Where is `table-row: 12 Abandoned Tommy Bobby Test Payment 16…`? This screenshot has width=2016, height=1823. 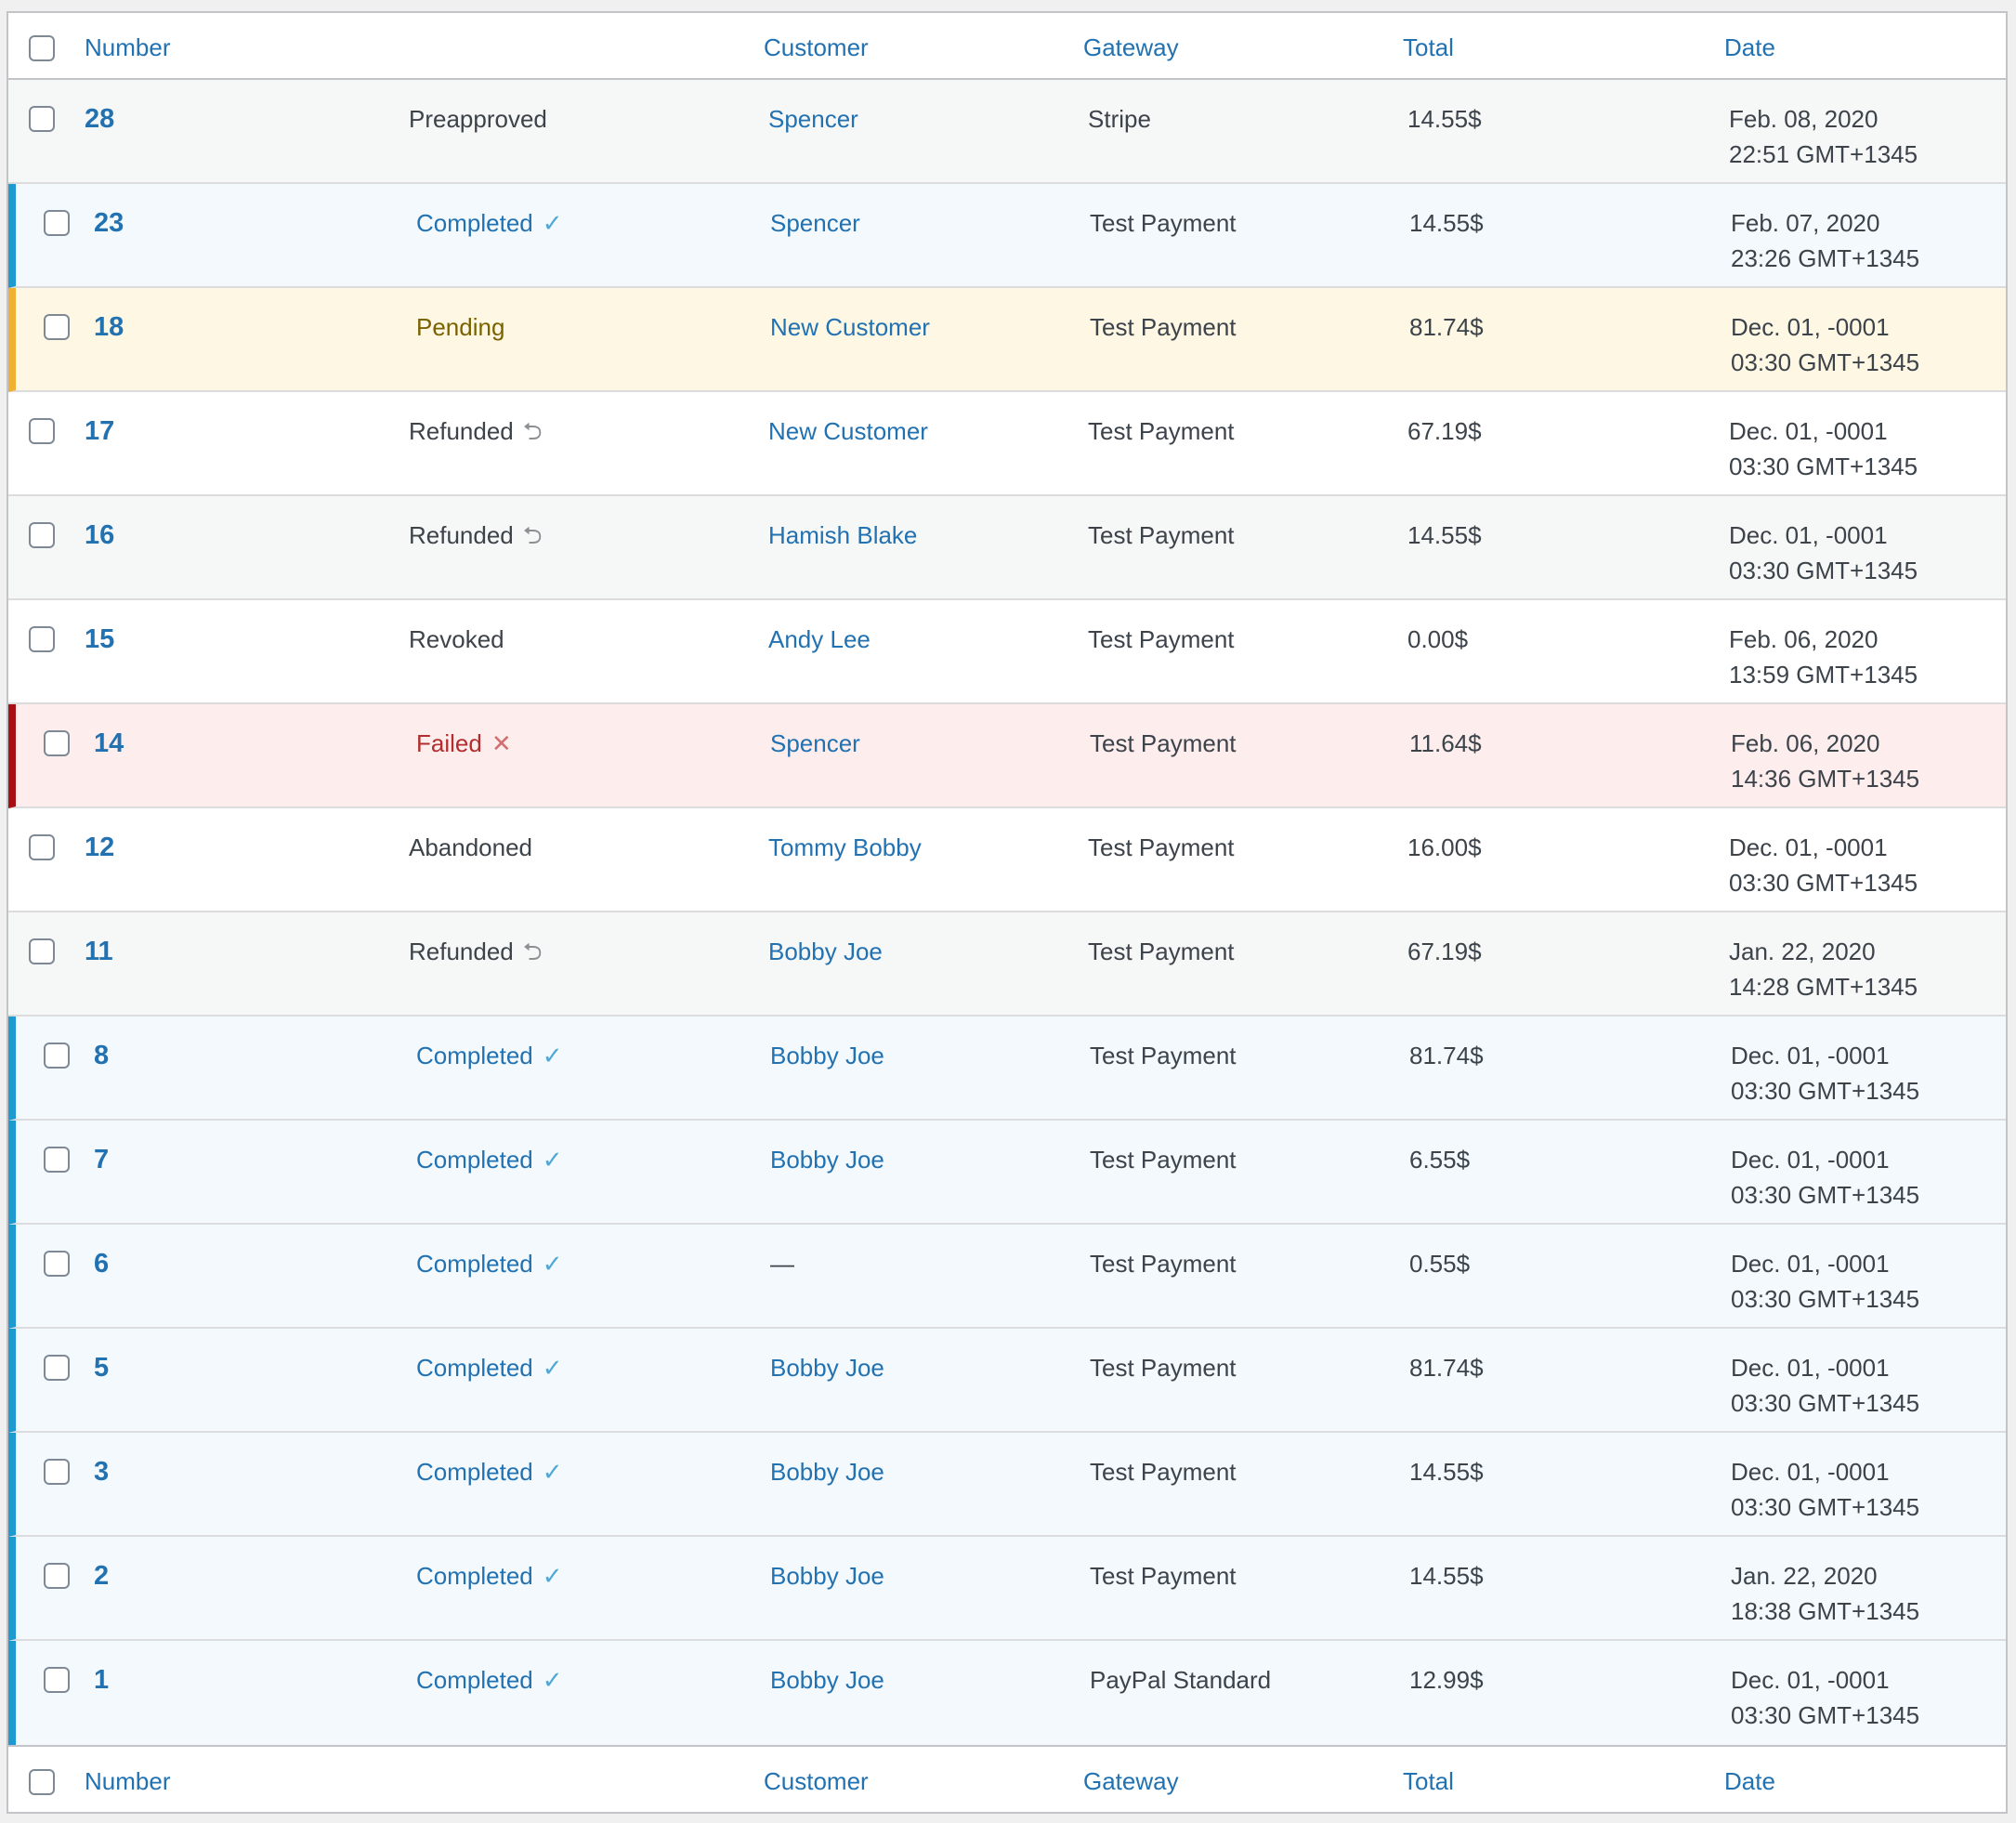 table-row: 12 Abandoned Tommy Bobby Test Payment 16… is located at coordinates (1007, 860).